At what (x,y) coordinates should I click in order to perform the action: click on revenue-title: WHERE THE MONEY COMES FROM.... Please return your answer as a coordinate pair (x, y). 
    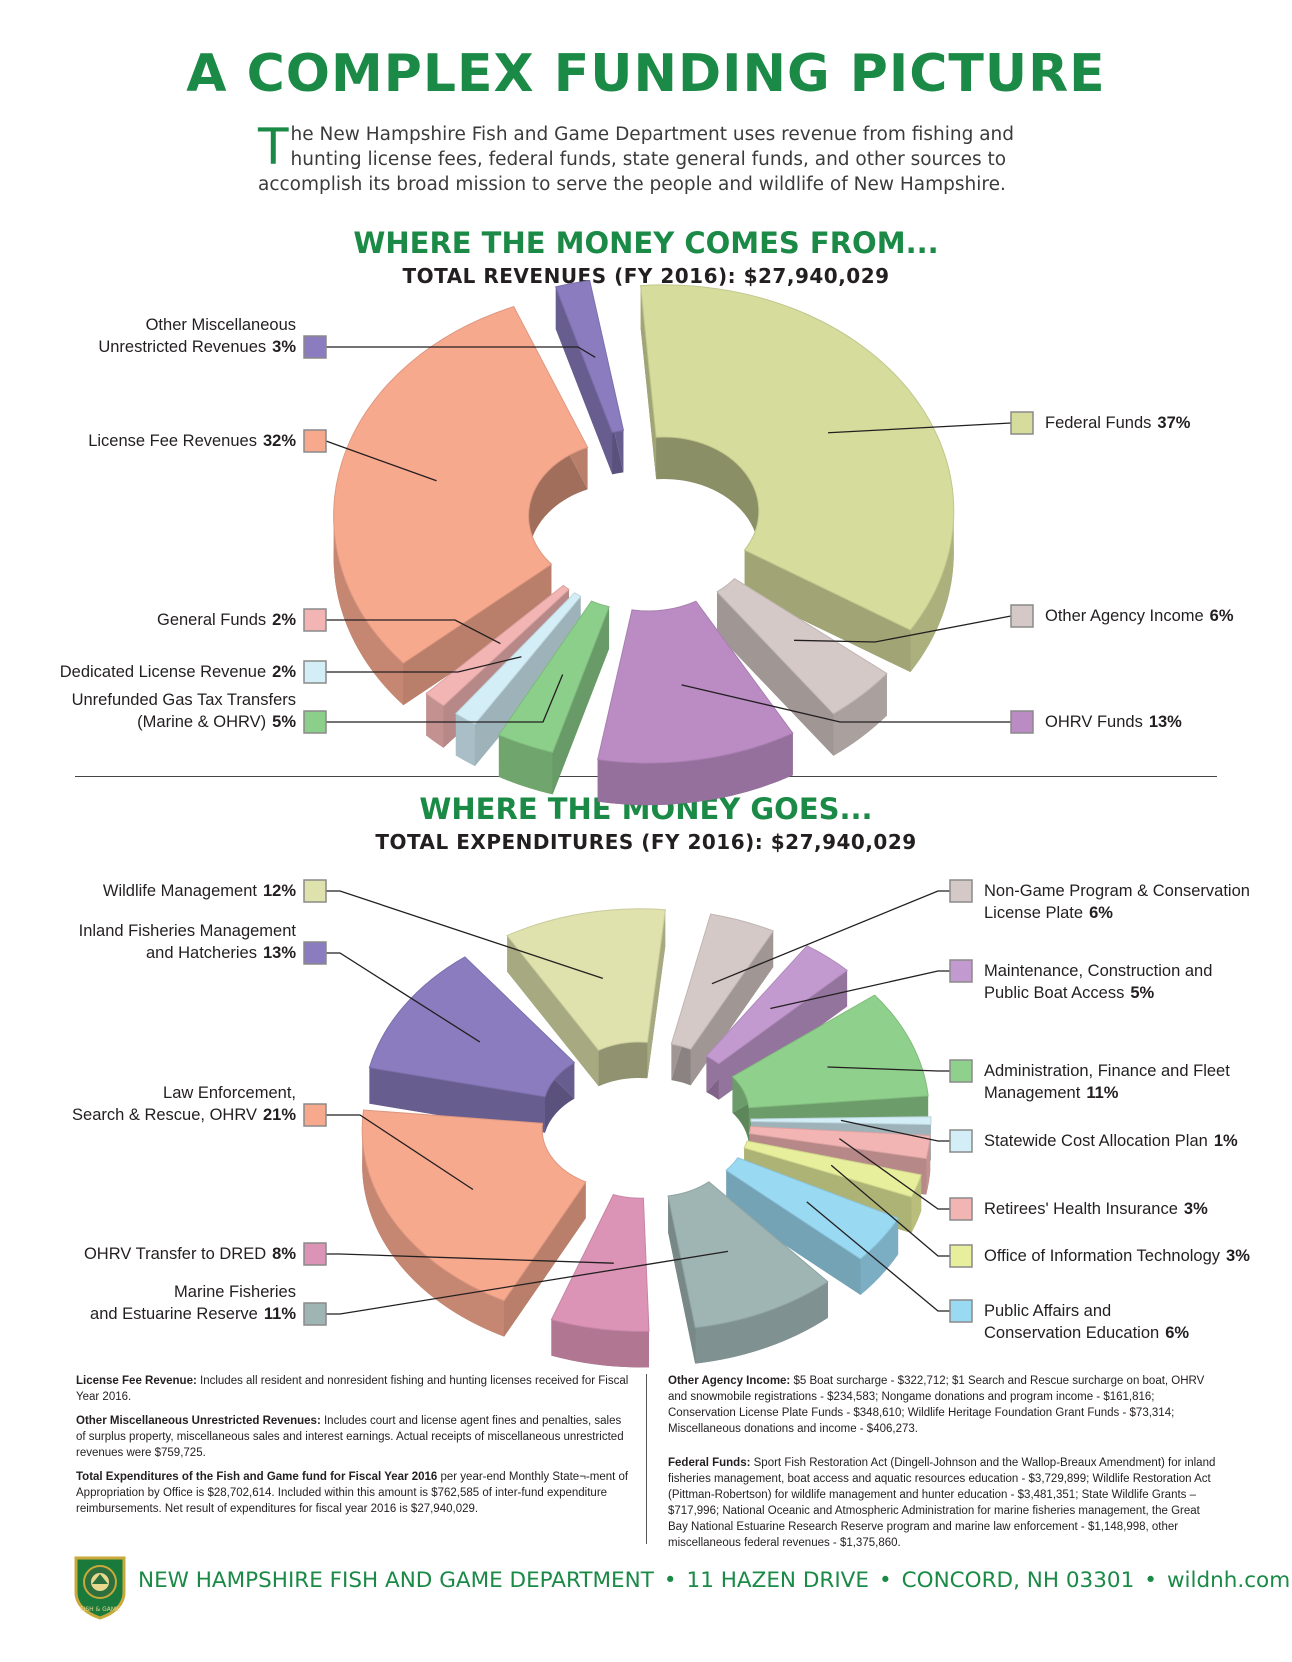
    Looking at the image, I should click on (646, 243).